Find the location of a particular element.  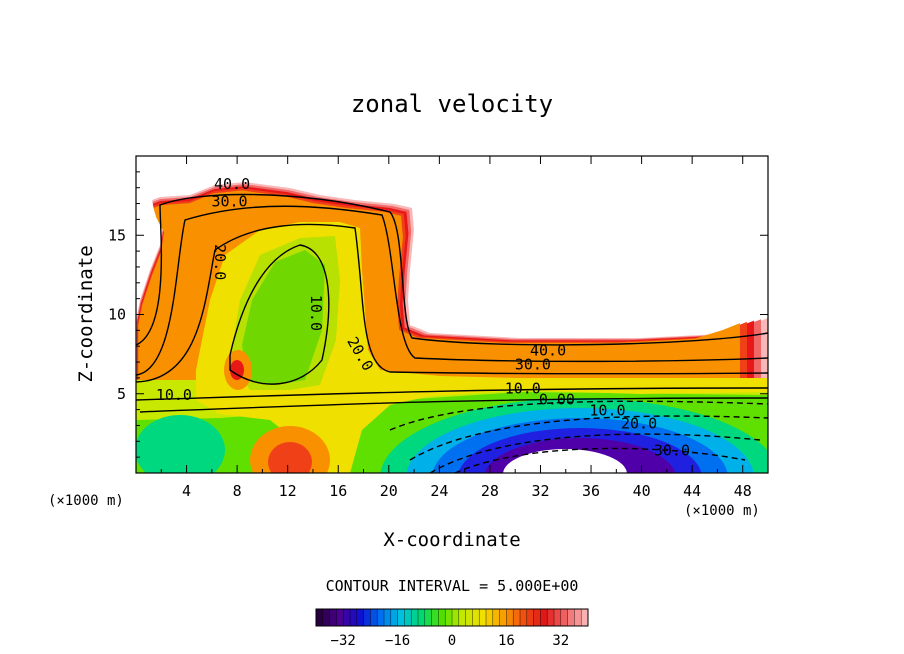

easterly-core is located at coordinates (565, 461).